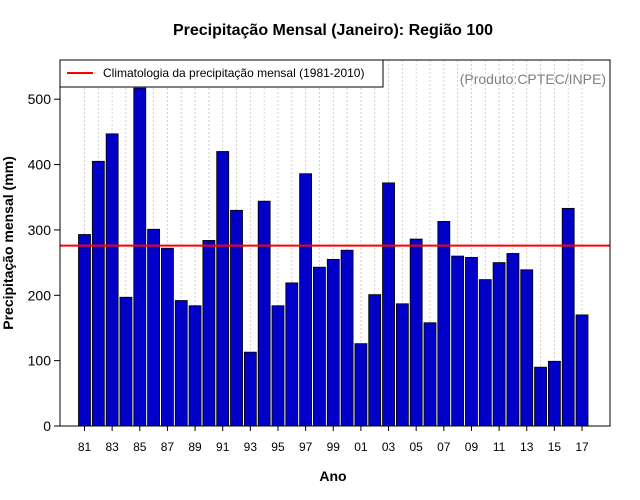 The image size is (640, 500). What do you see at coordinates (40, 295) in the screenshot?
I see `y-tick-label: 200` at bounding box center [40, 295].